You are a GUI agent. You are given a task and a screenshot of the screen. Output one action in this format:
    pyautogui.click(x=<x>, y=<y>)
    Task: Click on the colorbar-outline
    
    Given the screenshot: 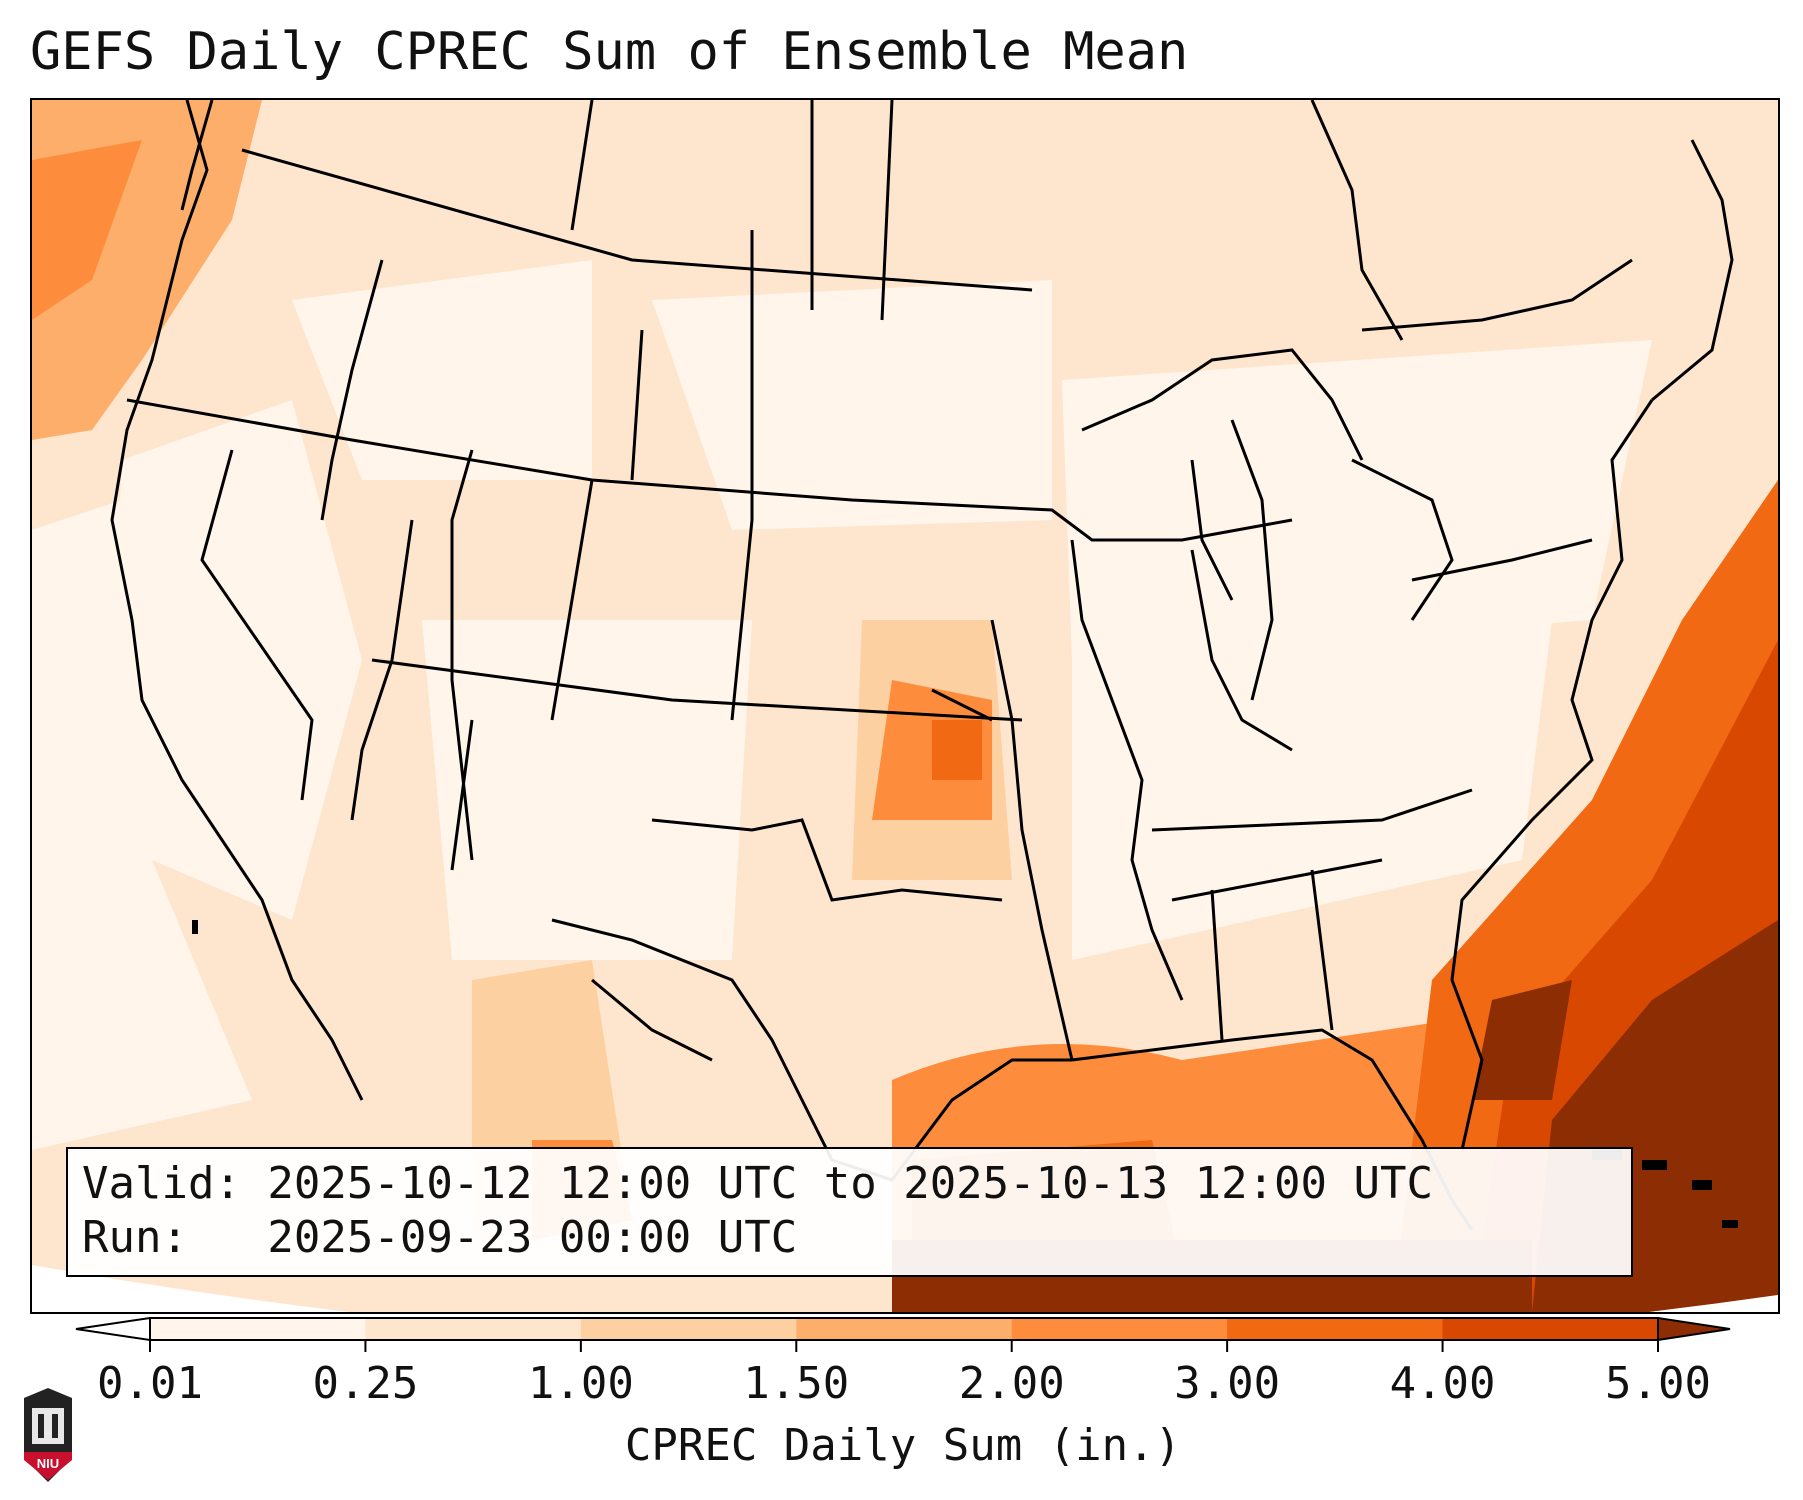 What is the action you would take?
    pyautogui.click(x=904, y=1329)
    